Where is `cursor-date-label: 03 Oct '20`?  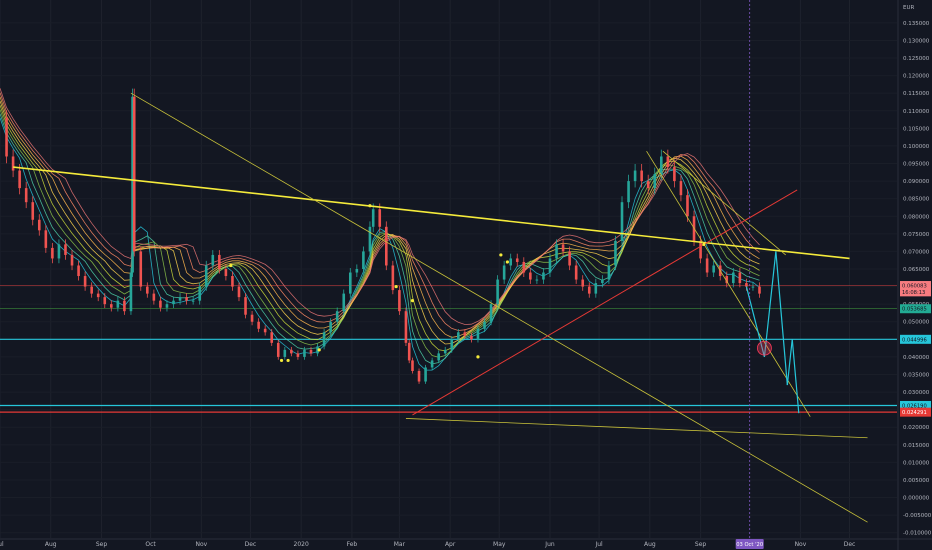 cursor-date-label: 03 Oct '20 is located at coordinates (749, 545).